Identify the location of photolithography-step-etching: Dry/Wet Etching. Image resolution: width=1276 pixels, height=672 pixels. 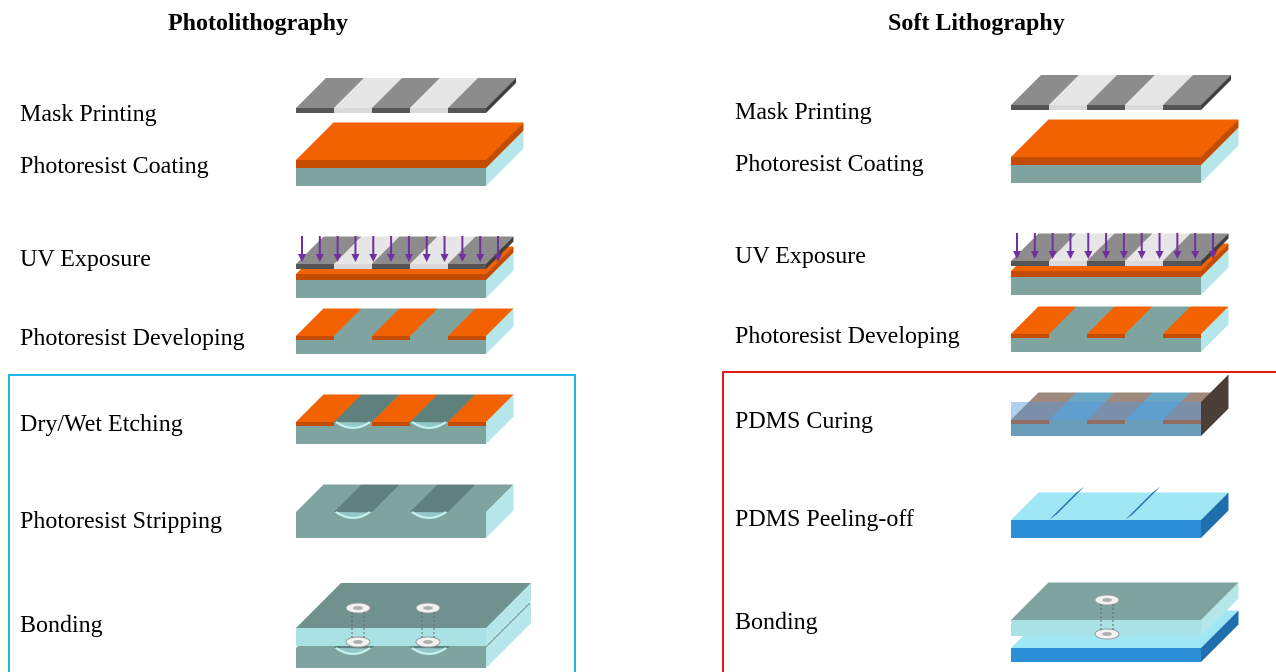
(101, 424).